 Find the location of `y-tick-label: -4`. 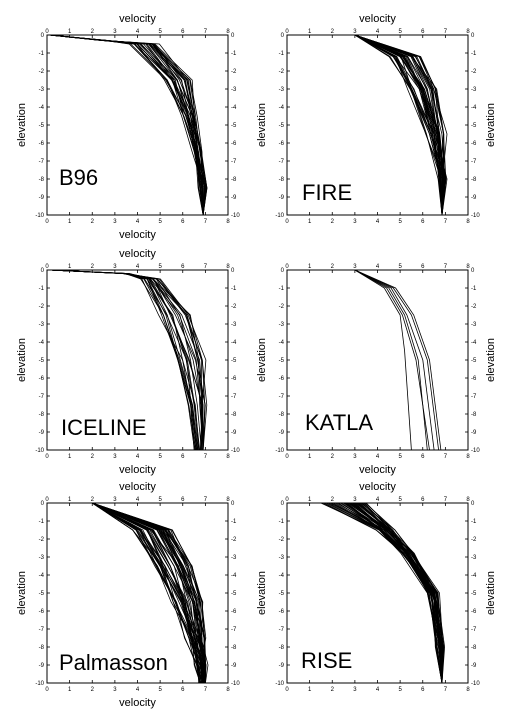

y-tick-label: -4 is located at coordinates (234, 108).